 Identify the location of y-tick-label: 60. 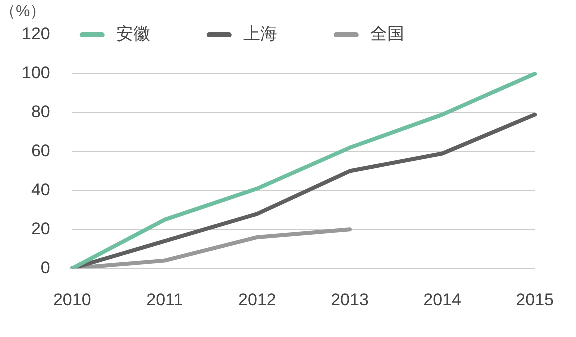
(40, 150).